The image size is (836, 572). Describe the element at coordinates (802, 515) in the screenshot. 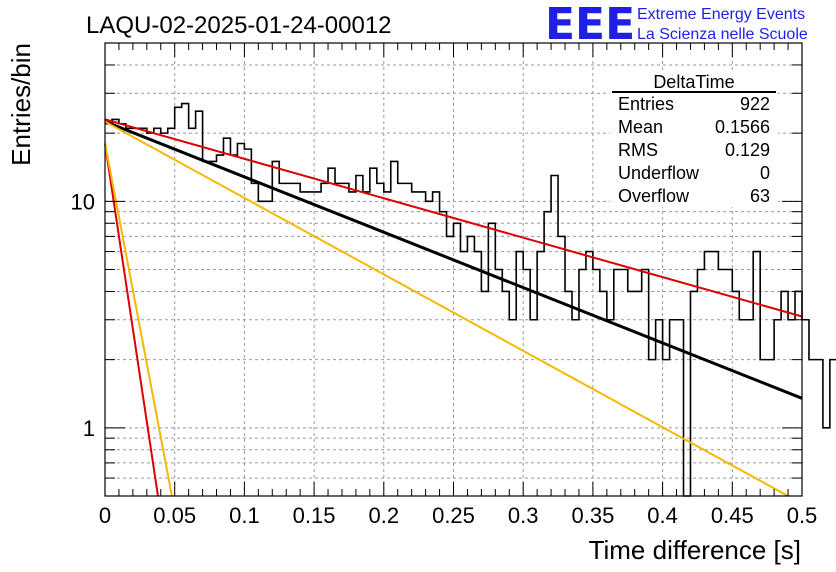

I see `x-tick-label: 0.5` at that location.